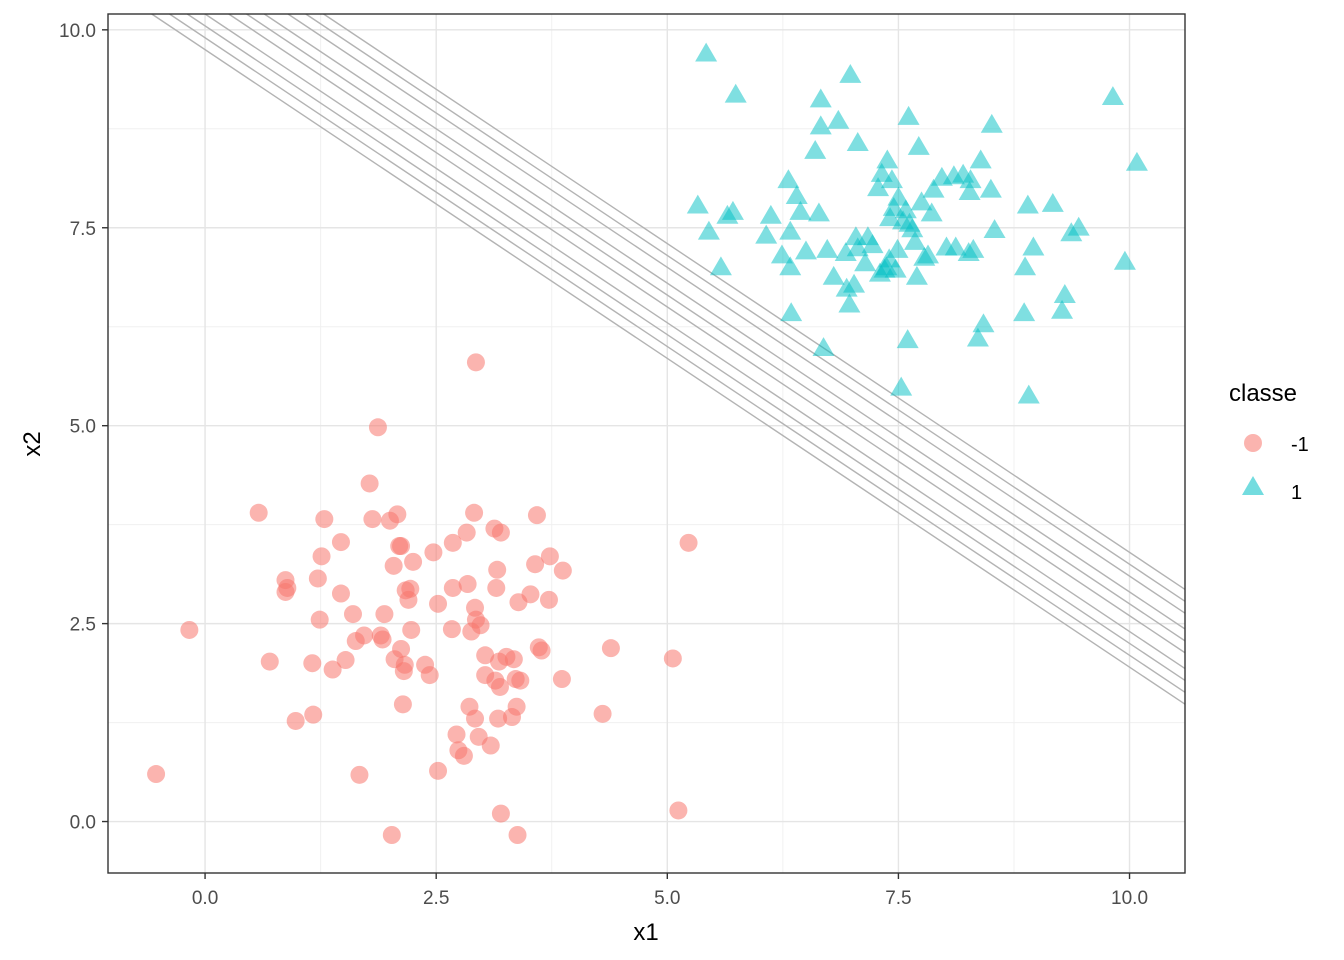  Describe the element at coordinates (32, 443) in the screenshot. I see `y-axis-title: x2` at that location.